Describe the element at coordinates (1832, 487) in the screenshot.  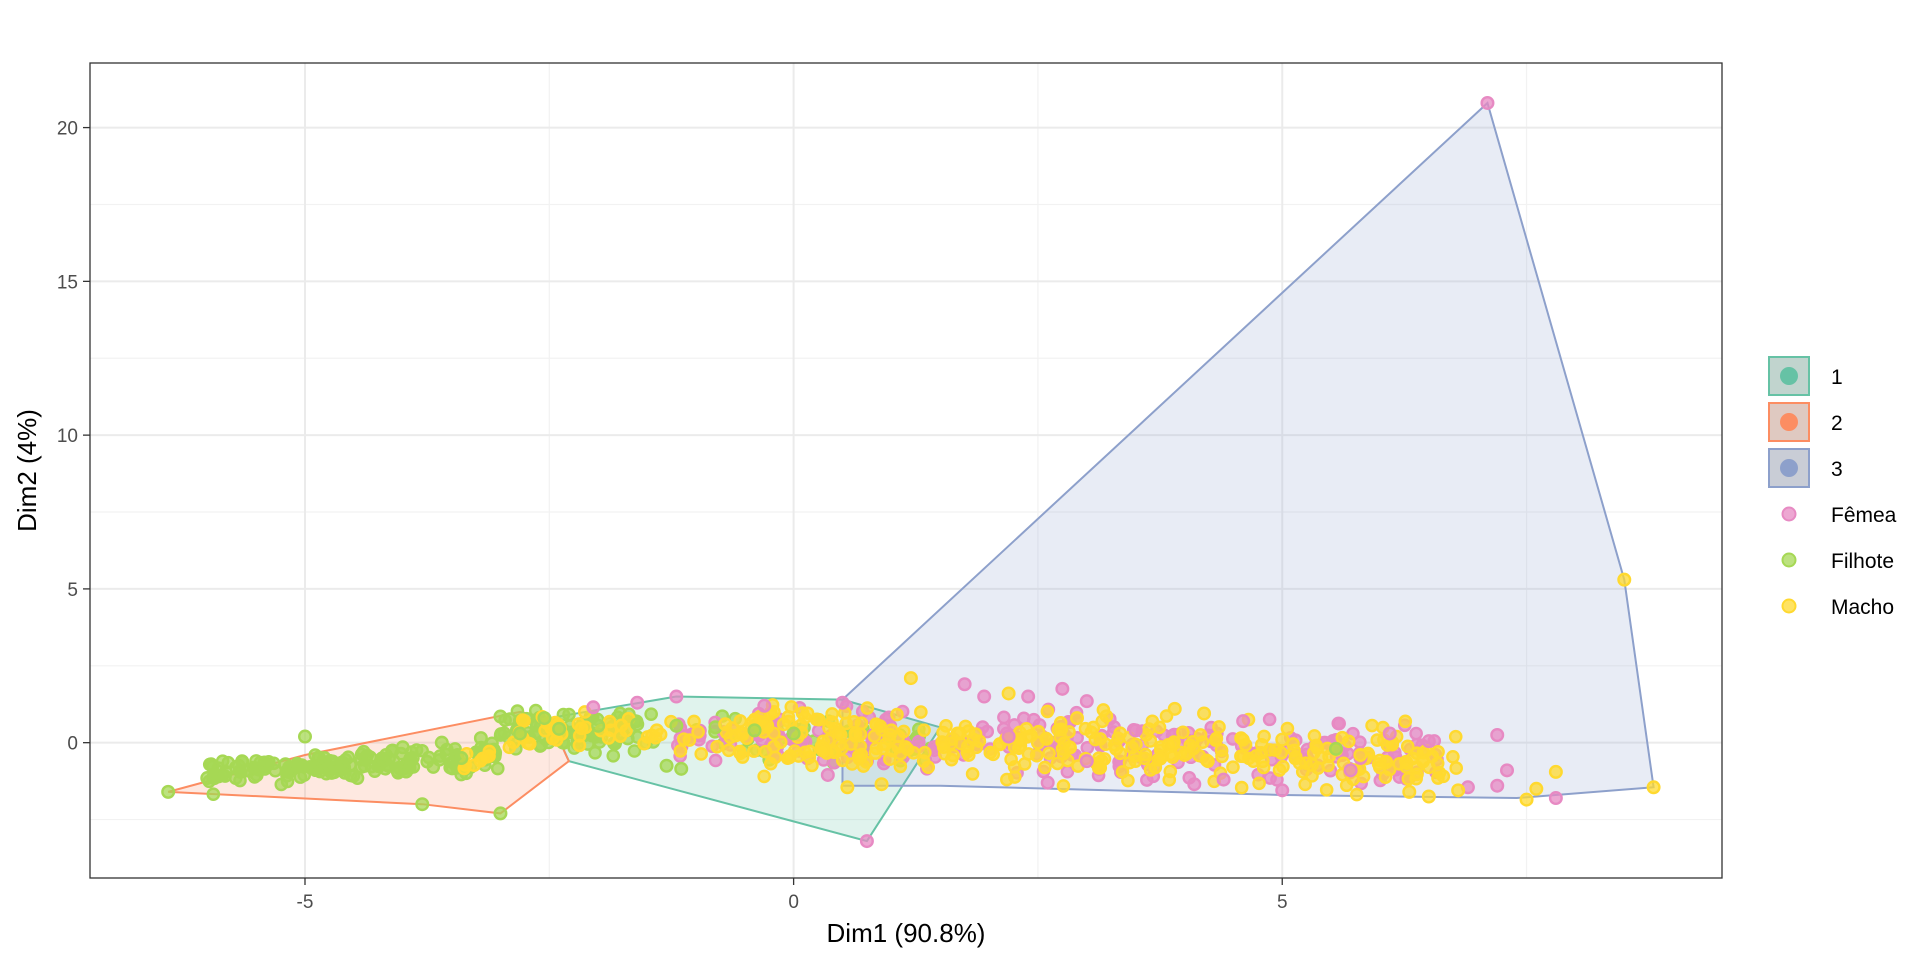
I see `legend: 1 2 3 Fêmea Filhote Macho` at that location.